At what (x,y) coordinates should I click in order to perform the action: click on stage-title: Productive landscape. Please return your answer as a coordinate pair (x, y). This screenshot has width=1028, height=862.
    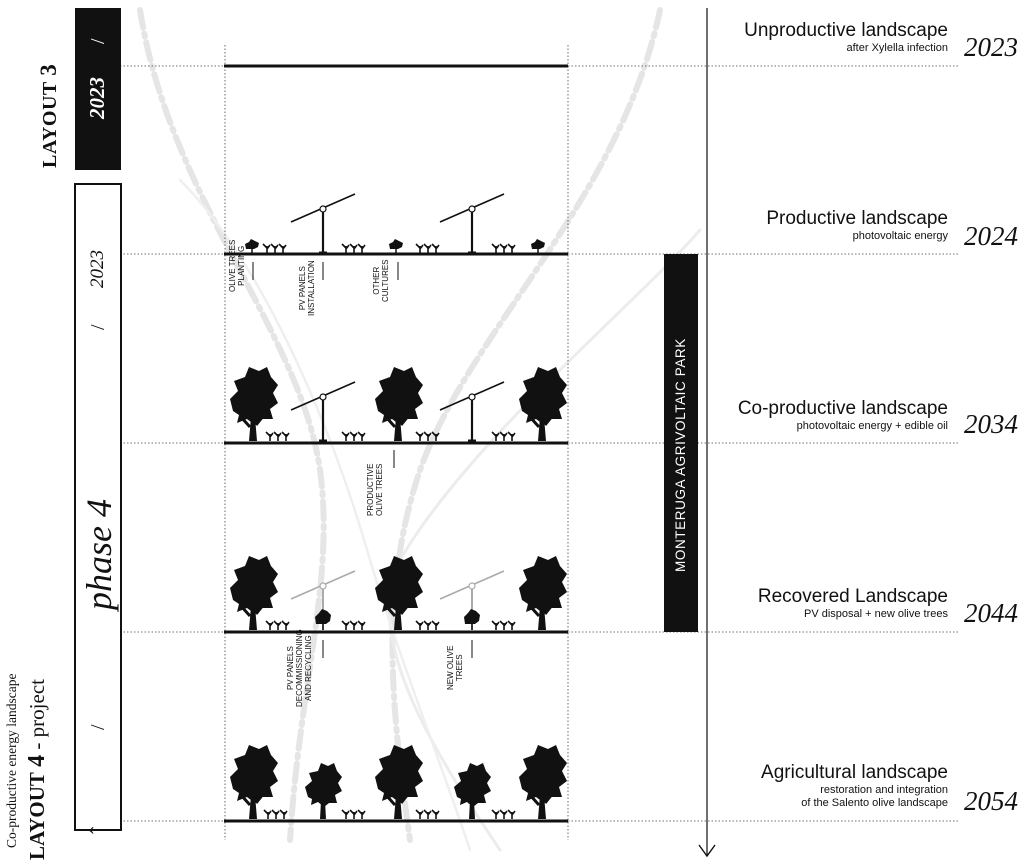
    Looking at the image, I should click on (857, 218).